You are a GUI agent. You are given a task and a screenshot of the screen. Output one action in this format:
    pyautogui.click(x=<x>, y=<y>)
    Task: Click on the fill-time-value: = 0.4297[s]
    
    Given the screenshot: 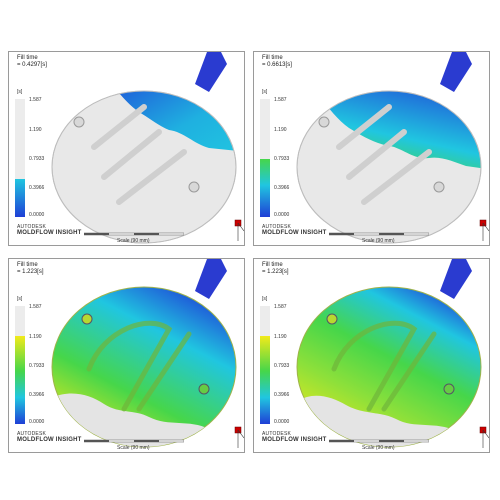 What is the action you would take?
    pyautogui.click(x=32, y=65)
    